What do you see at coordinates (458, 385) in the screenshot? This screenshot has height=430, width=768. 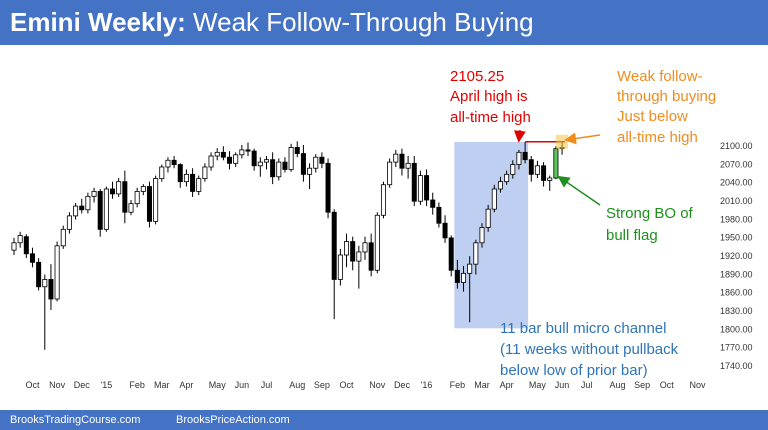 I see `x-tick-label: Feb` at bounding box center [458, 385].